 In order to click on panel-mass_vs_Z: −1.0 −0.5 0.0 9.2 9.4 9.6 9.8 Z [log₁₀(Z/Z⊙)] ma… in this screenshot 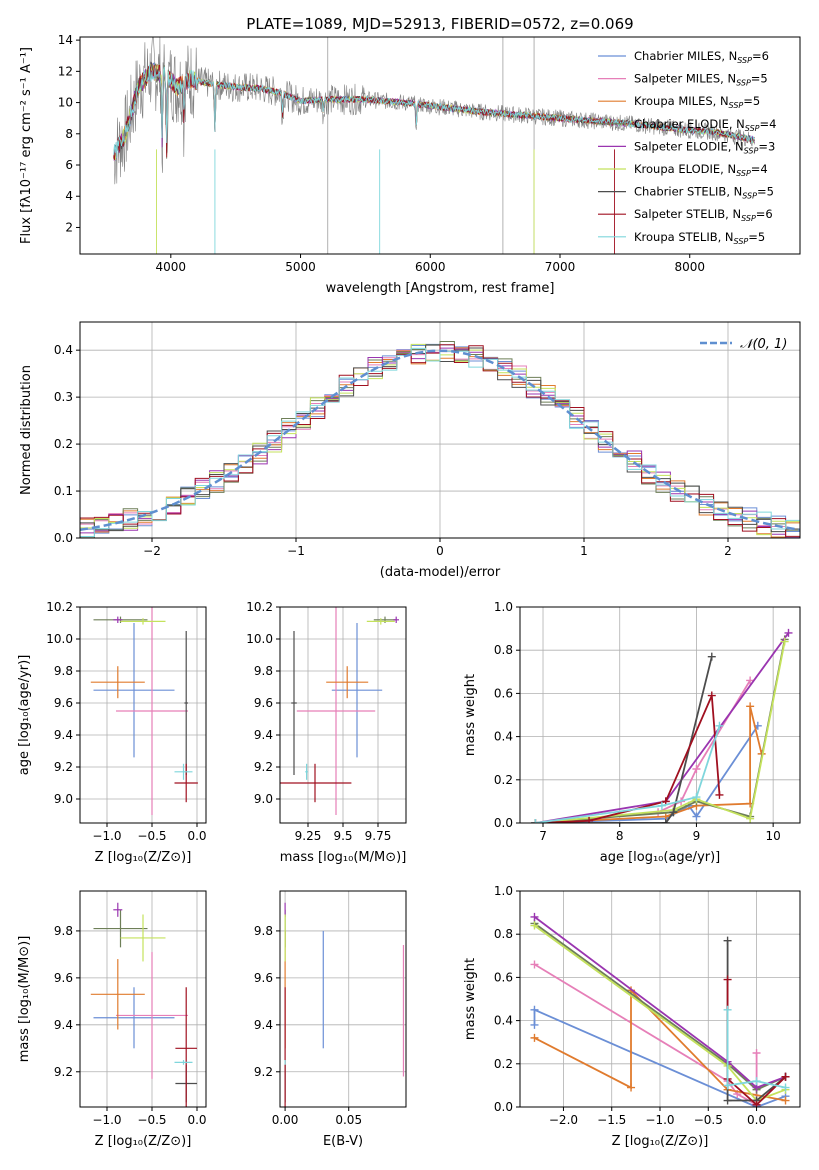, I will do `click(112, 1019)`.